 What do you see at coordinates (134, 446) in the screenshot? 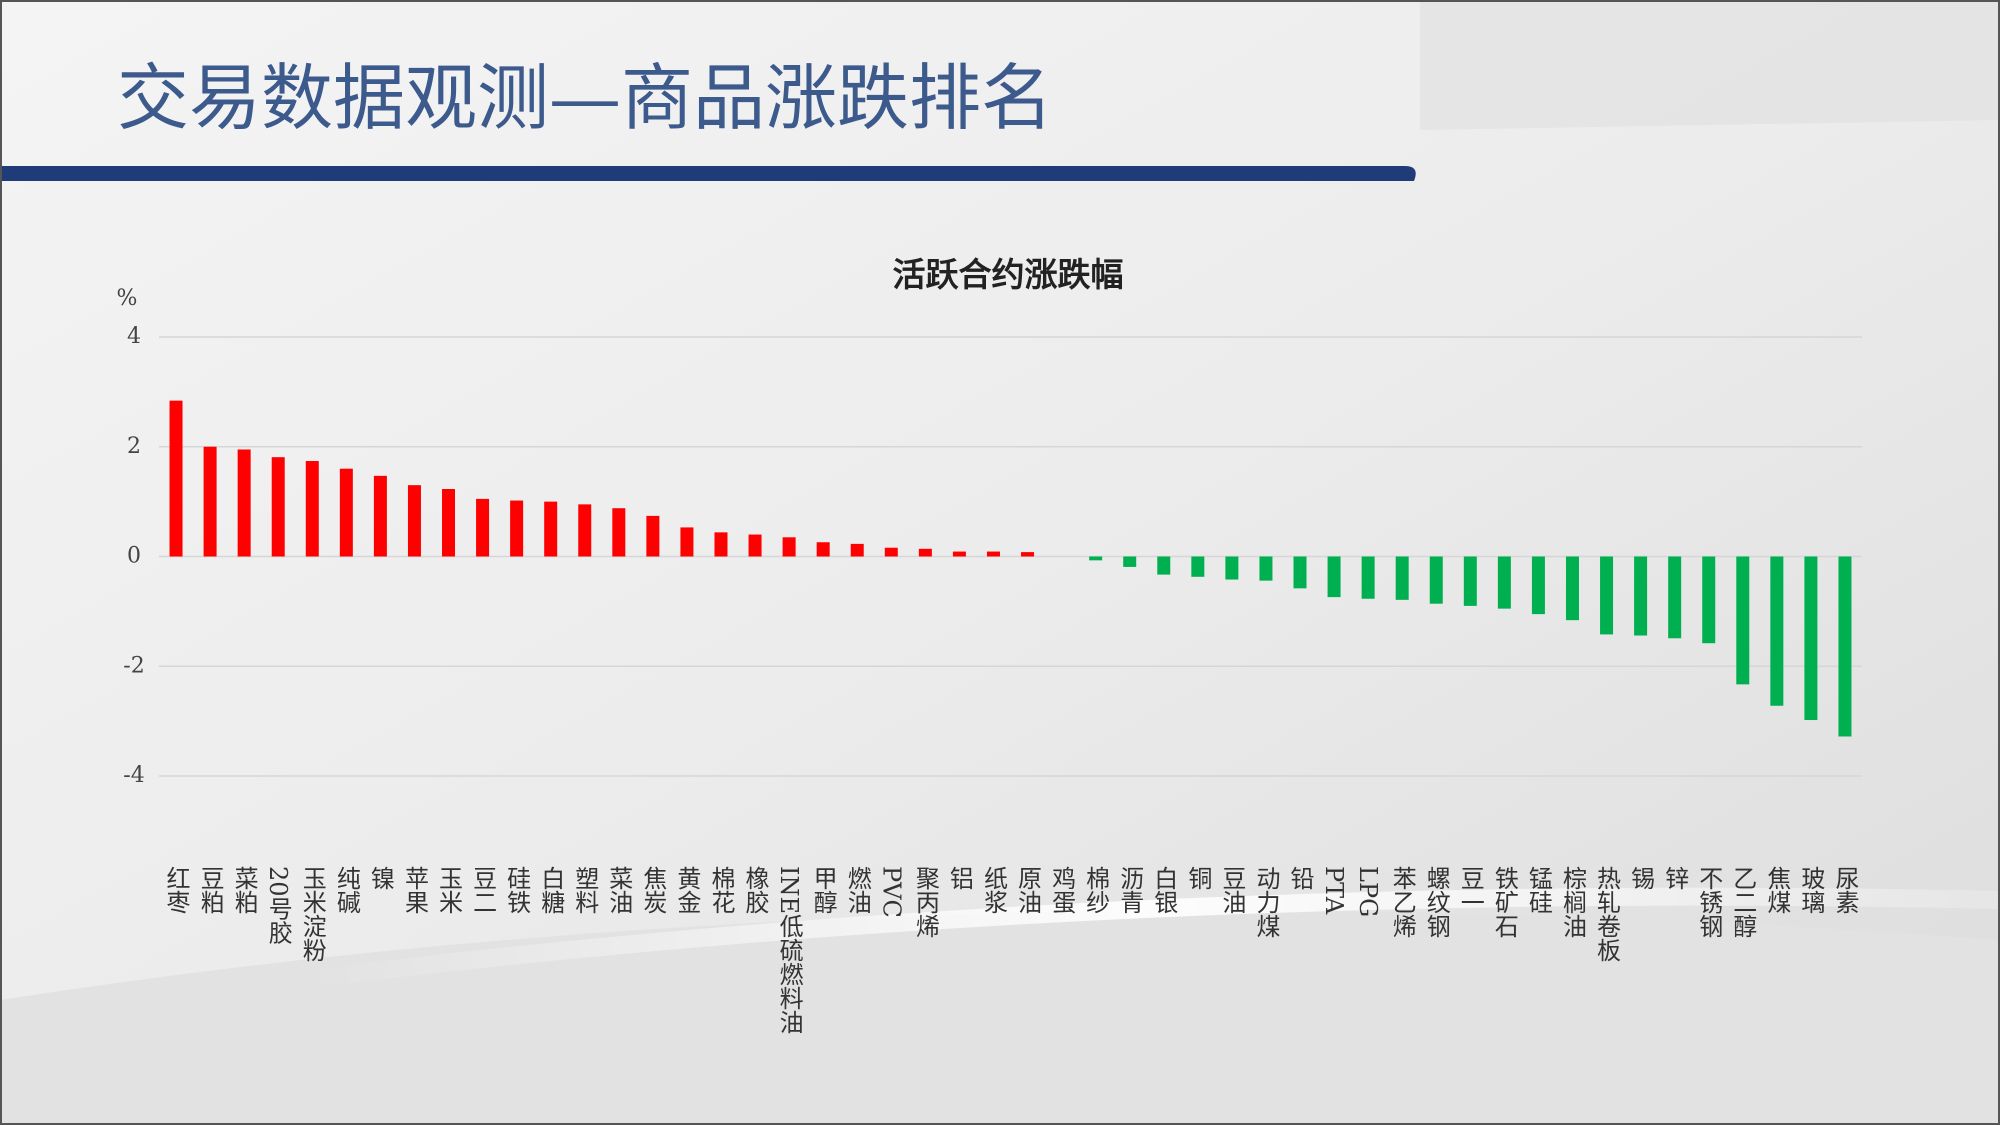
I see `y-tick-label: 2` at bounding box center [134, 446].